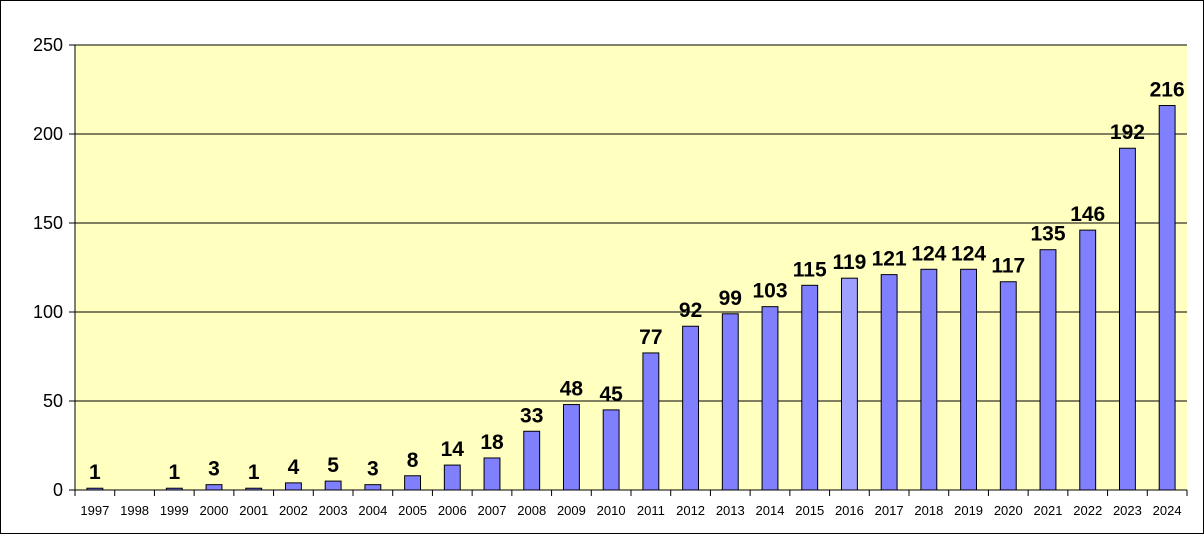 The height and width of the screenshot is (534, 1204). Describe the element at coordinates (1048, 510) in the screenshot. I see `x-tick-label-2021: 2021` at that location.